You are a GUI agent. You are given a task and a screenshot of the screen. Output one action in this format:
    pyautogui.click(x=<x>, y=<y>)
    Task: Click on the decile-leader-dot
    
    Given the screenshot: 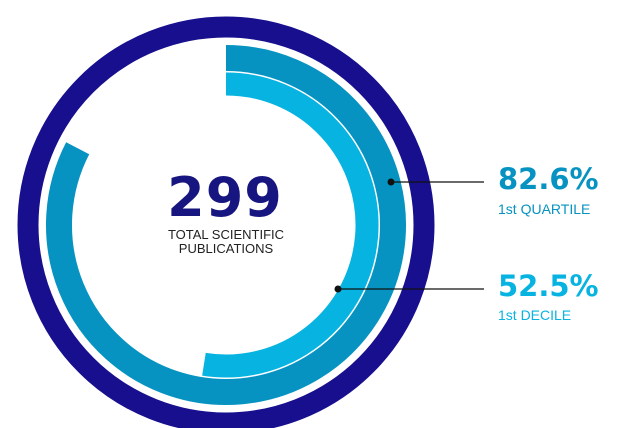 What is the action you would take?
    pyautogui.click(x=338, y=289)
    